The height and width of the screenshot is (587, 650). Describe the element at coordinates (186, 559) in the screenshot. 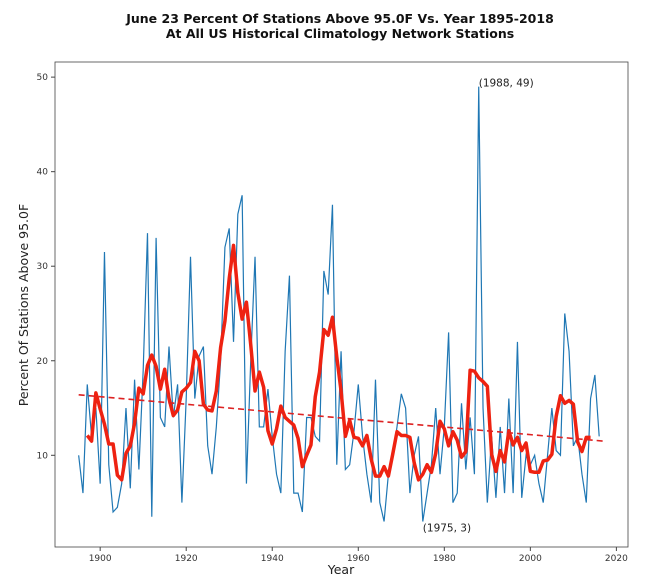

I see `x-tick-label: 1920` at that location.